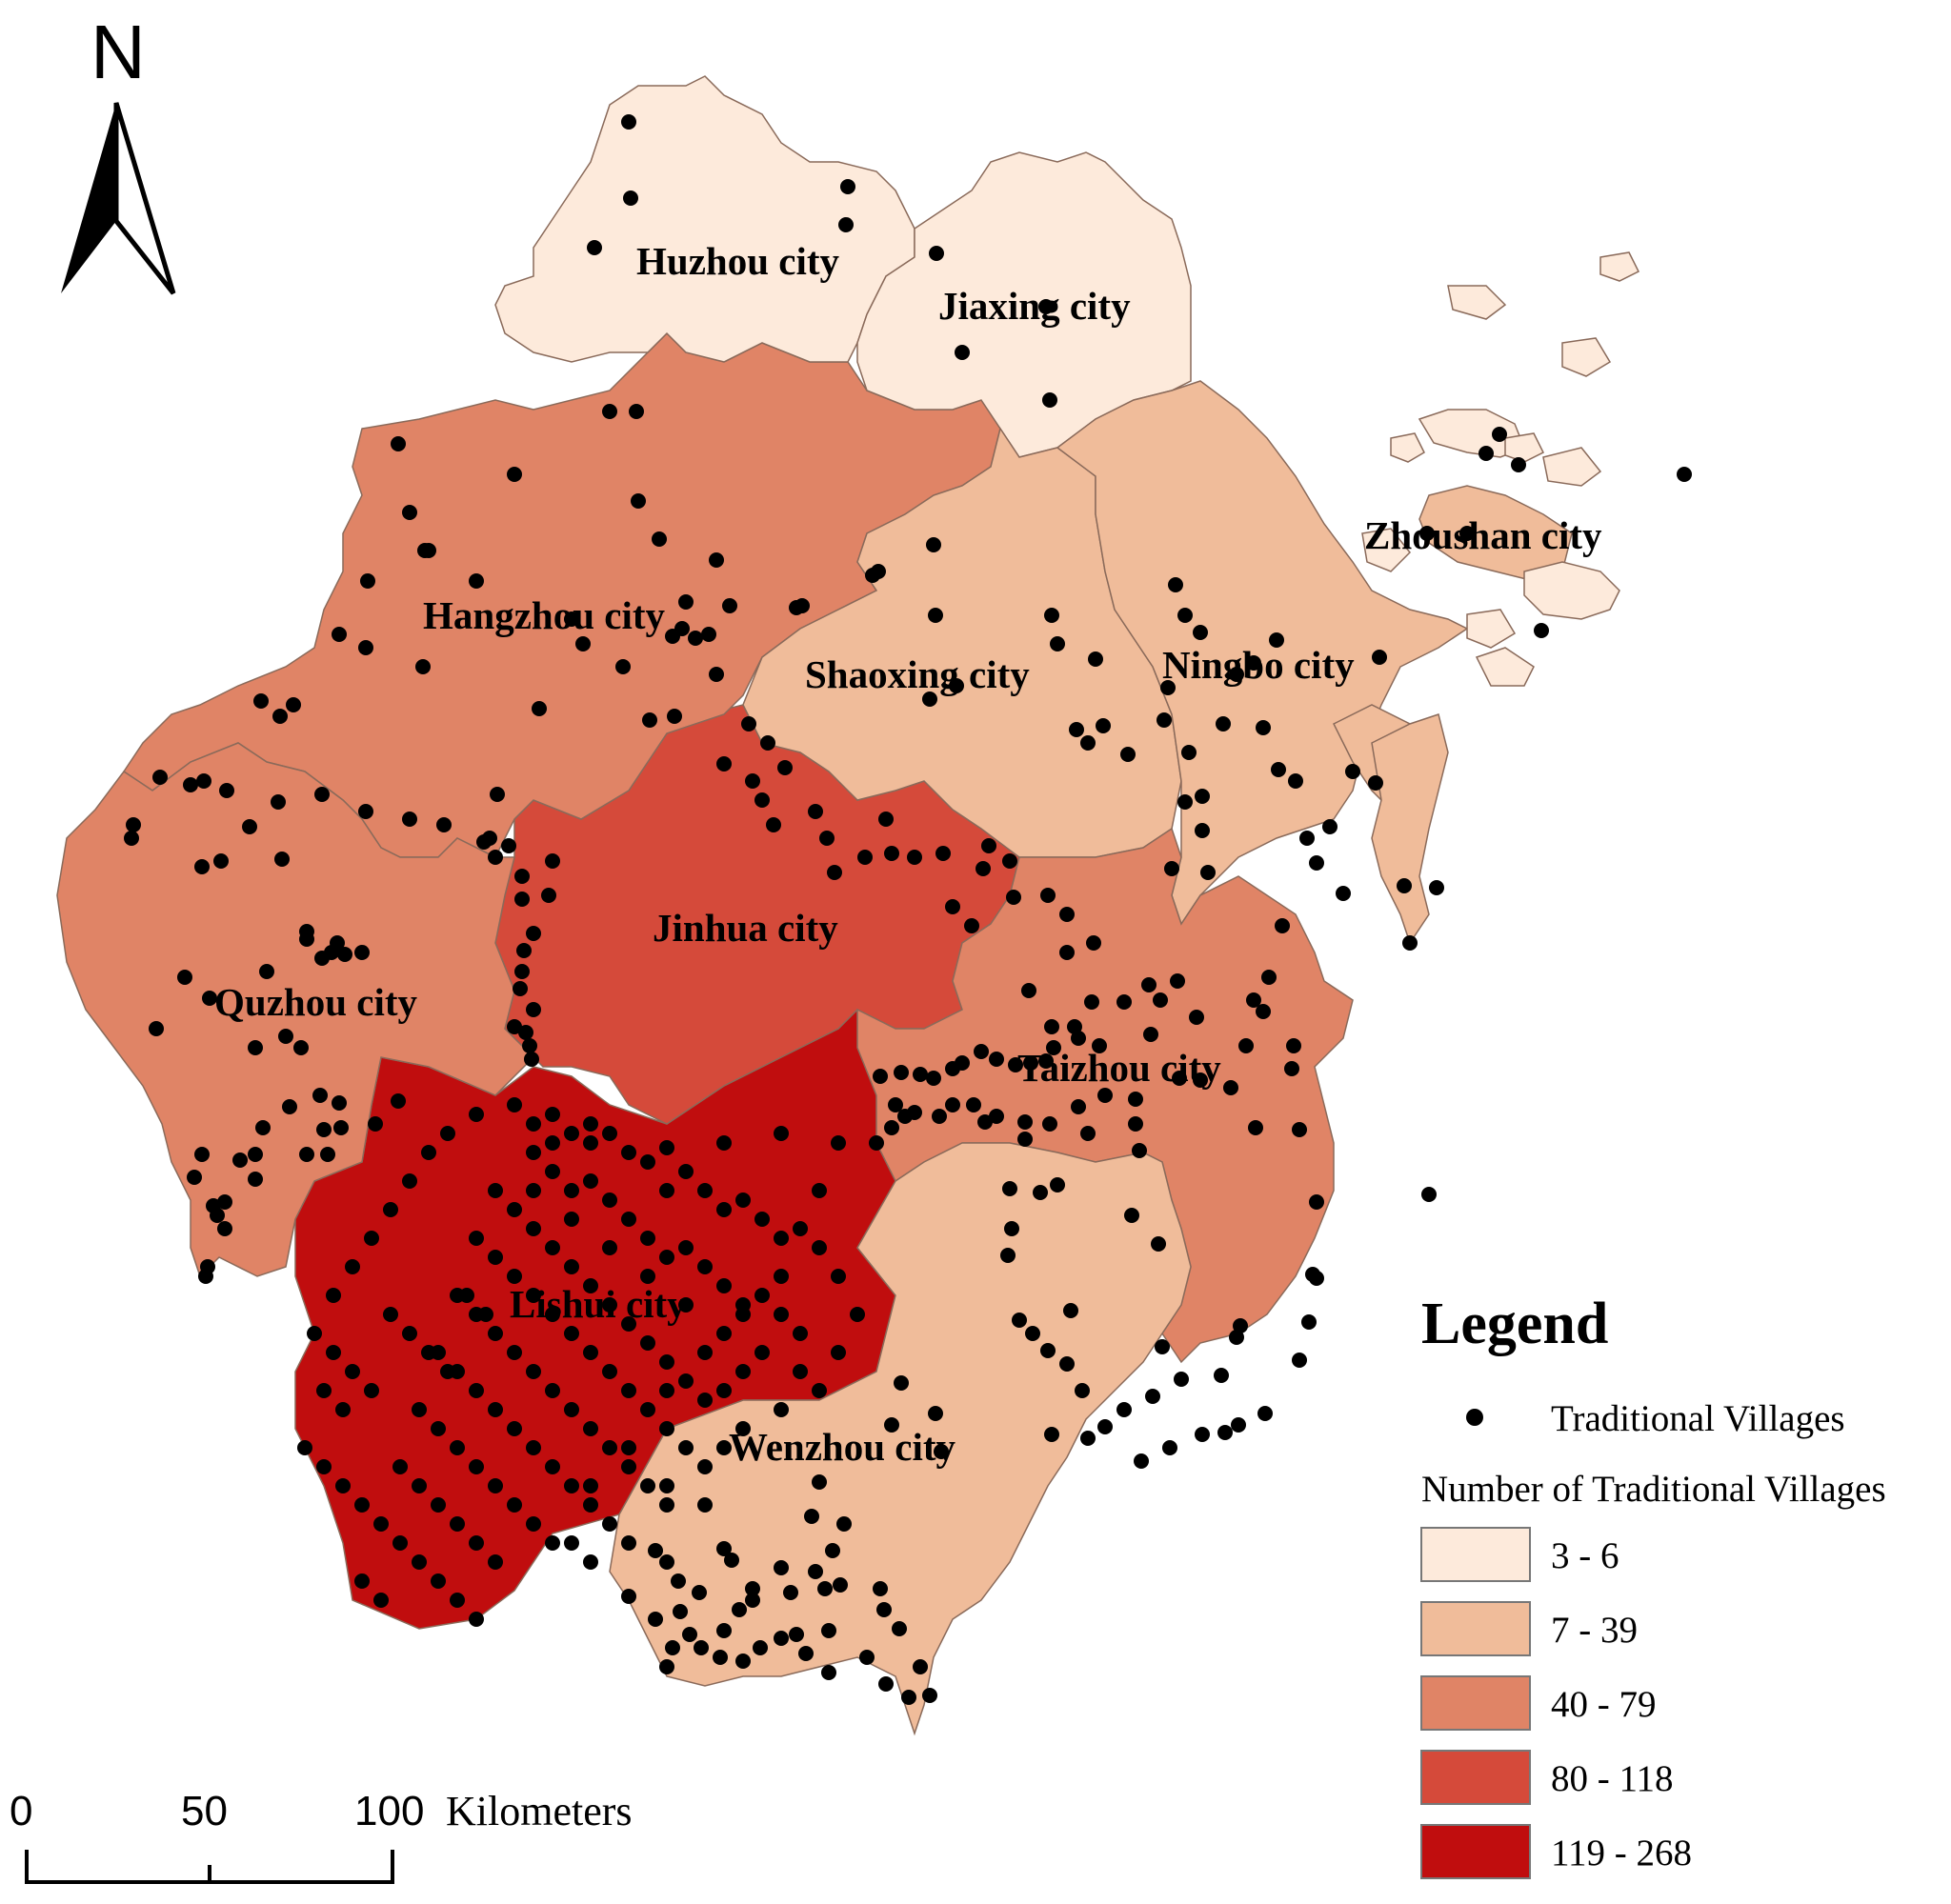  What do you see at coordinates (704, 219) in the screenshot?
I see `region-huzhou` at bounding box center [704, 219].